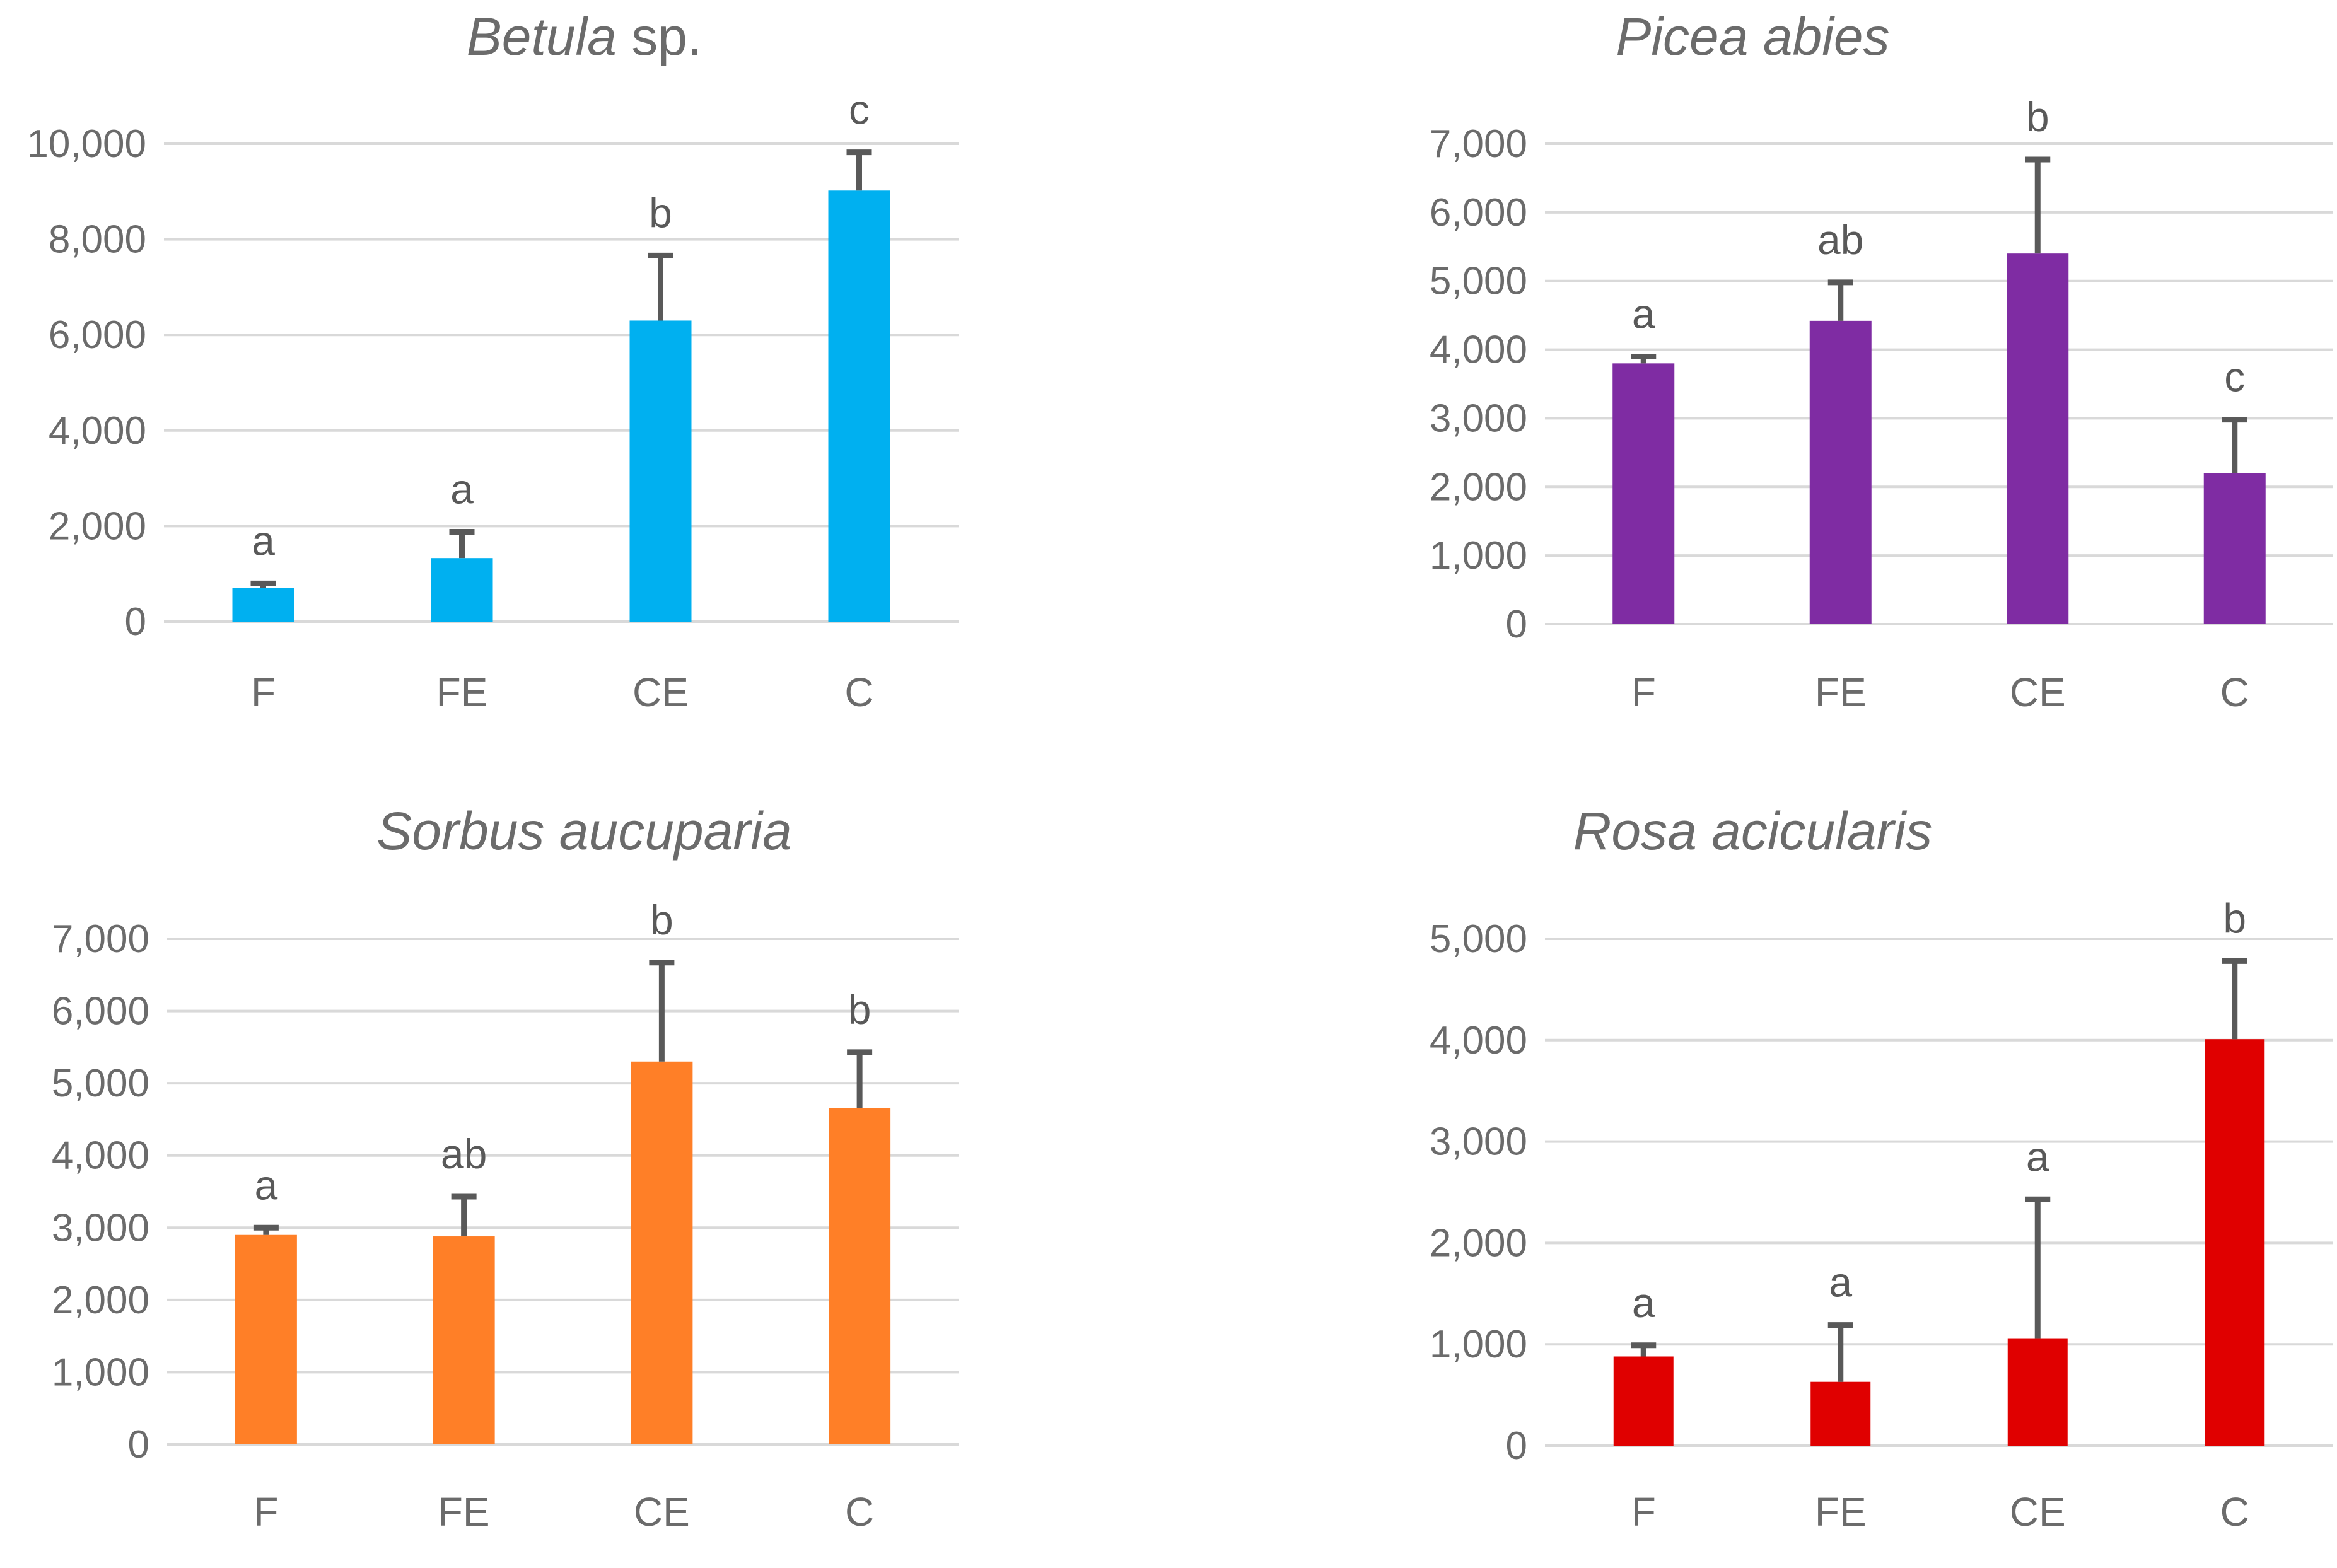  What do you see at coordinates (541, 36) in the screenshot?
I see `chart-title-italic: Betula` at bounding box center [541, 36].